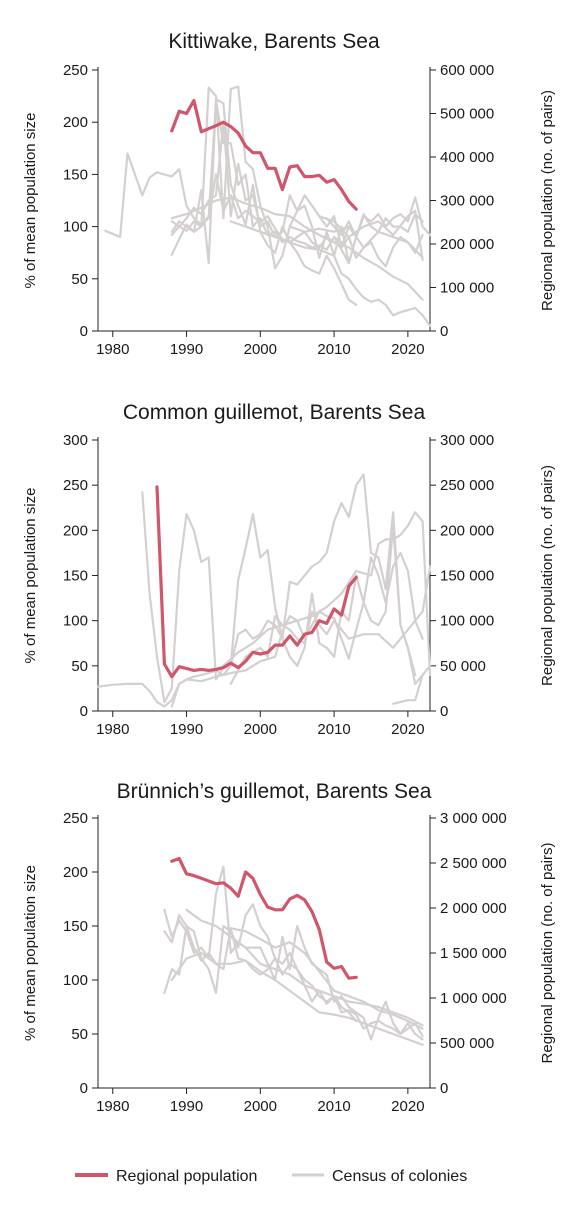  What do you see at coordinates (271, 1176) in the screenshot?
I see `legend: Regional population Census of colonies` at bounding box center [271, 1176].